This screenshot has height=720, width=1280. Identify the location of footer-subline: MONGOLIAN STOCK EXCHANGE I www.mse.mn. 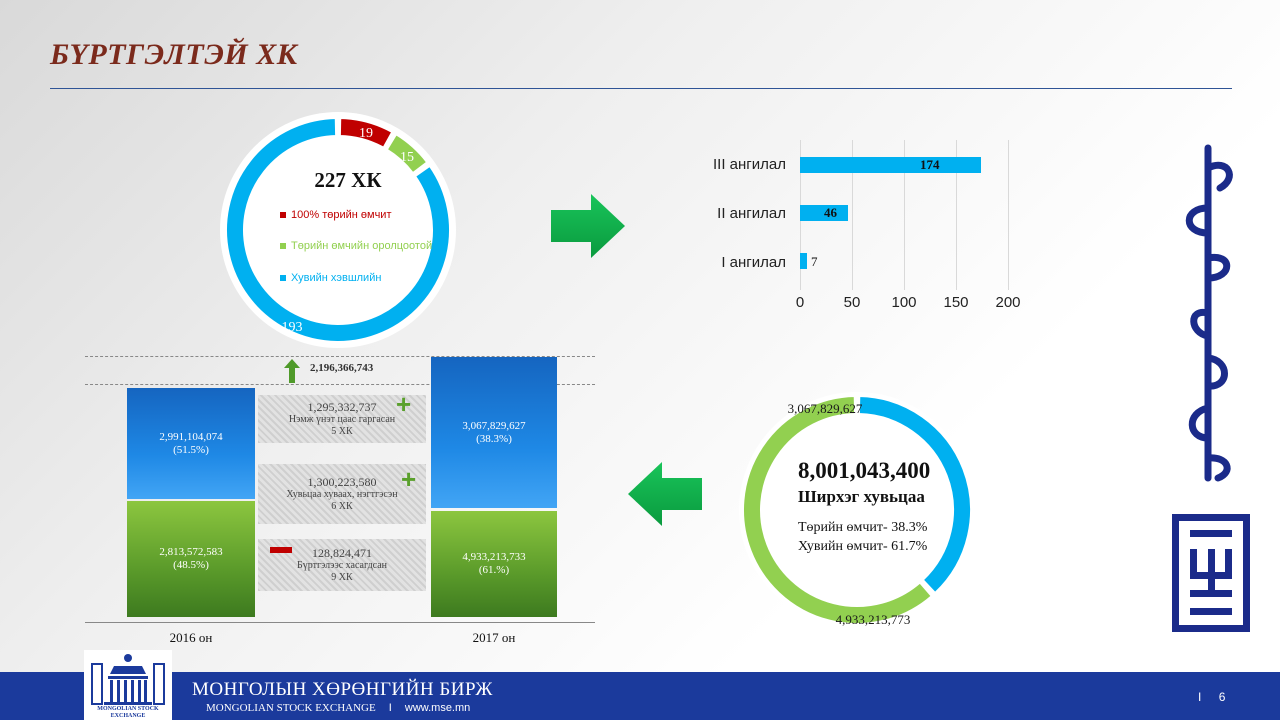
(338, 708).